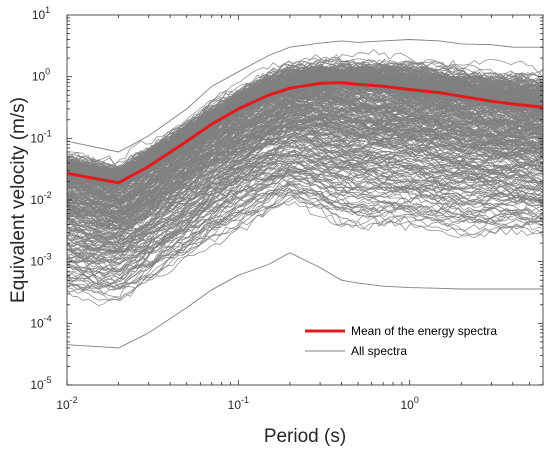 The image size is (550, 449). I want to click on y-tick-label: 10⁻², so click(40, 198).